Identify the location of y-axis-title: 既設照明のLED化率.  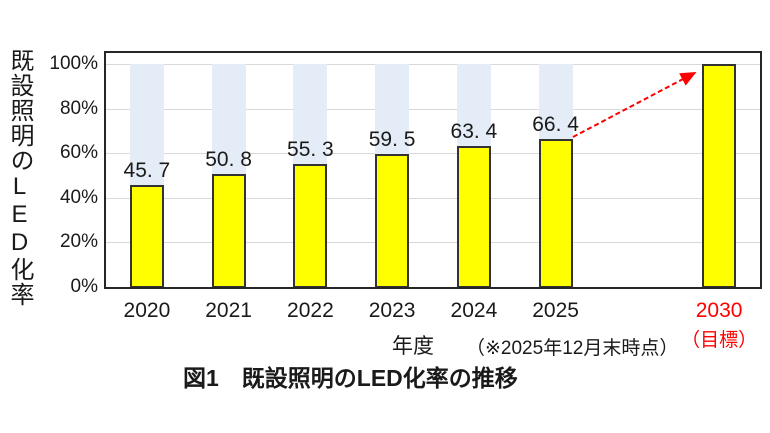
(19, 177).